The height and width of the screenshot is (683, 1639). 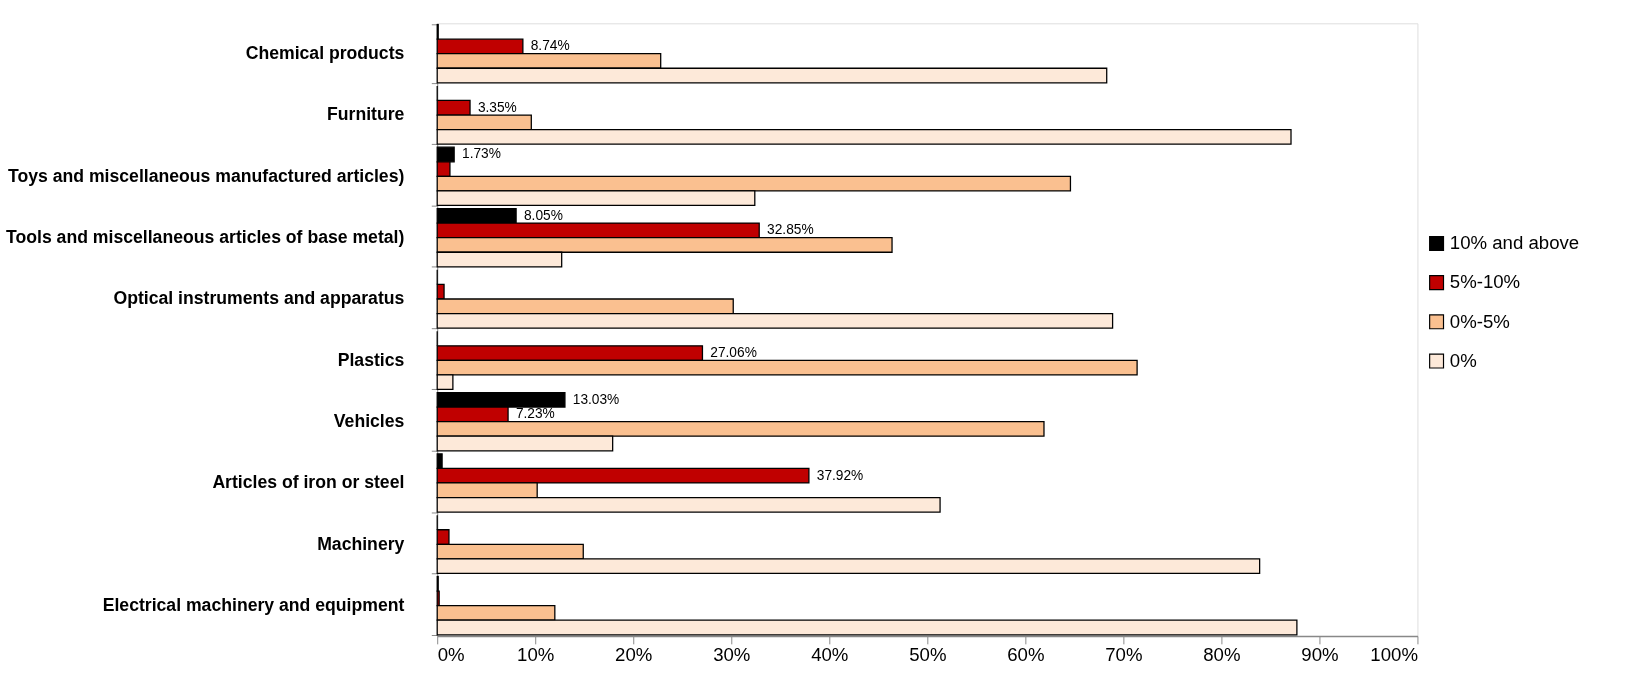 What do you see at coordinates (550, 46) in the screenshot?
I see `data-label: 8.74%` at bounding box center [550, 46].